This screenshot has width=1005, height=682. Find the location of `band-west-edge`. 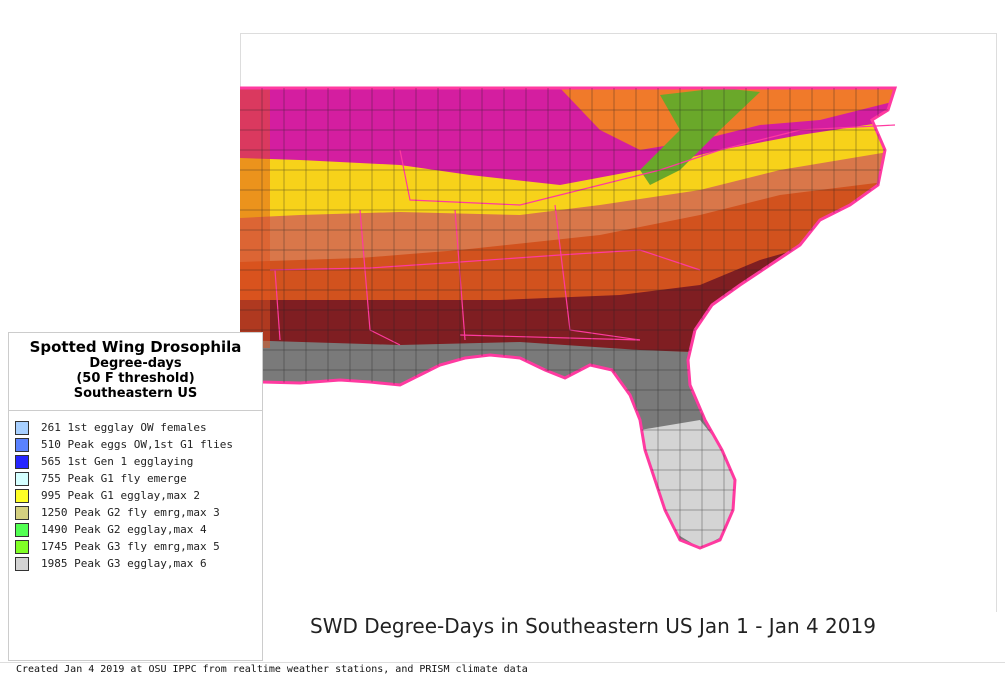

band-west-edge is located at coordinates (255, 218).